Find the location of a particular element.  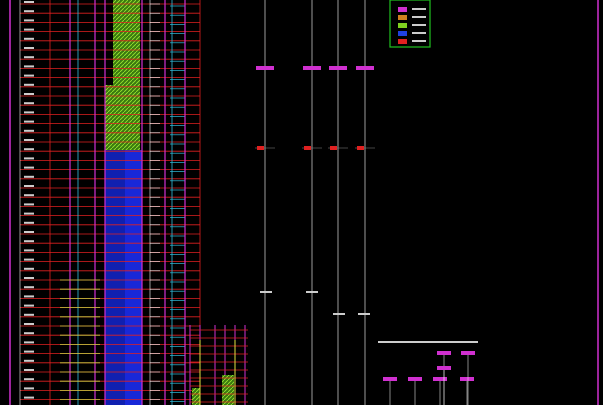

legend-box is located at coordinates (410, 24).